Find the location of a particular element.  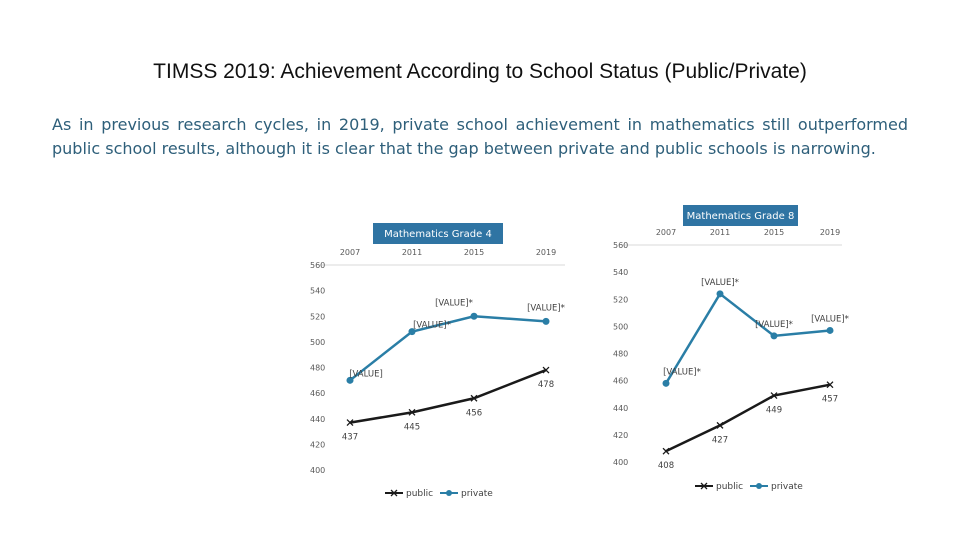

data-label-public: 437 is located at coordinates (350, 438).